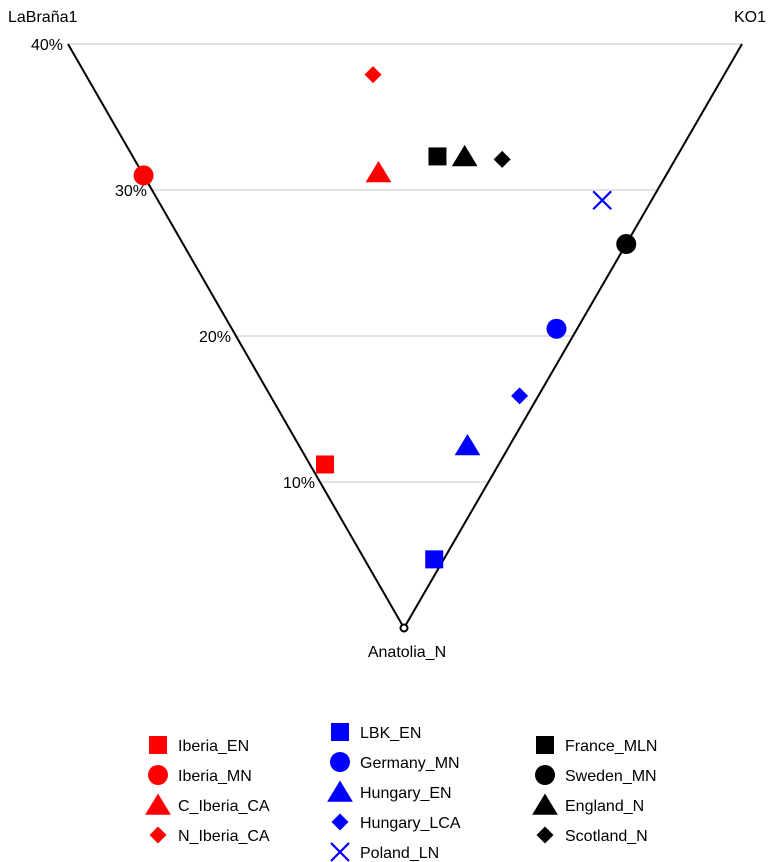 This screenshot has height=862, width=769. Describe the element at coordinates (390, 733) in the screenshot. I see `legend-label: LBK_EN` at that location.